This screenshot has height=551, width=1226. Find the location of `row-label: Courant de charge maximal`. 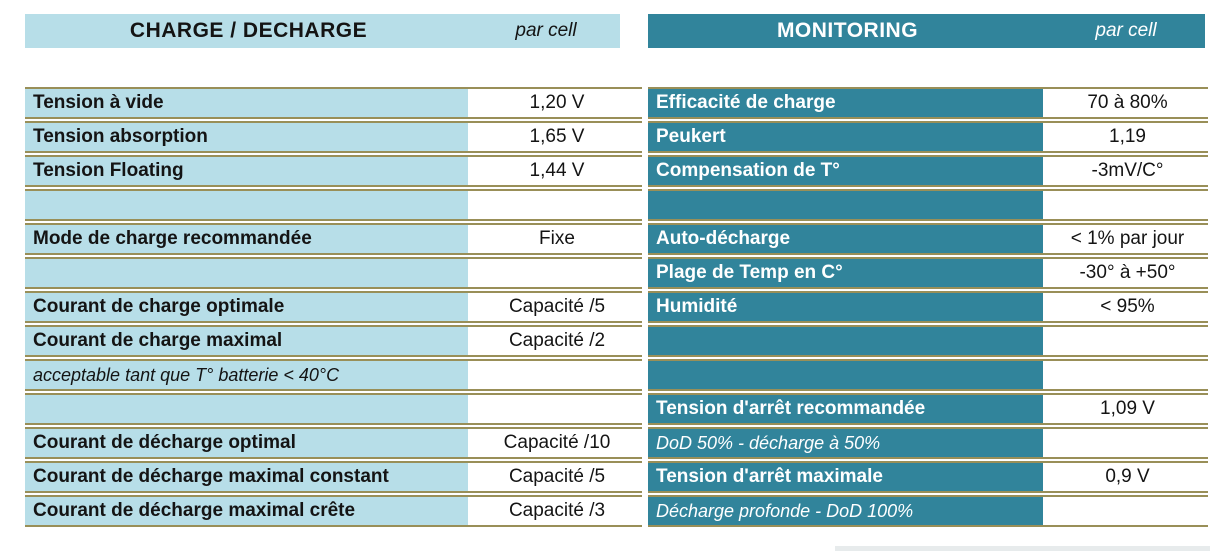

row-label: Courant de charge maximal is located at coordinates (248, 341).